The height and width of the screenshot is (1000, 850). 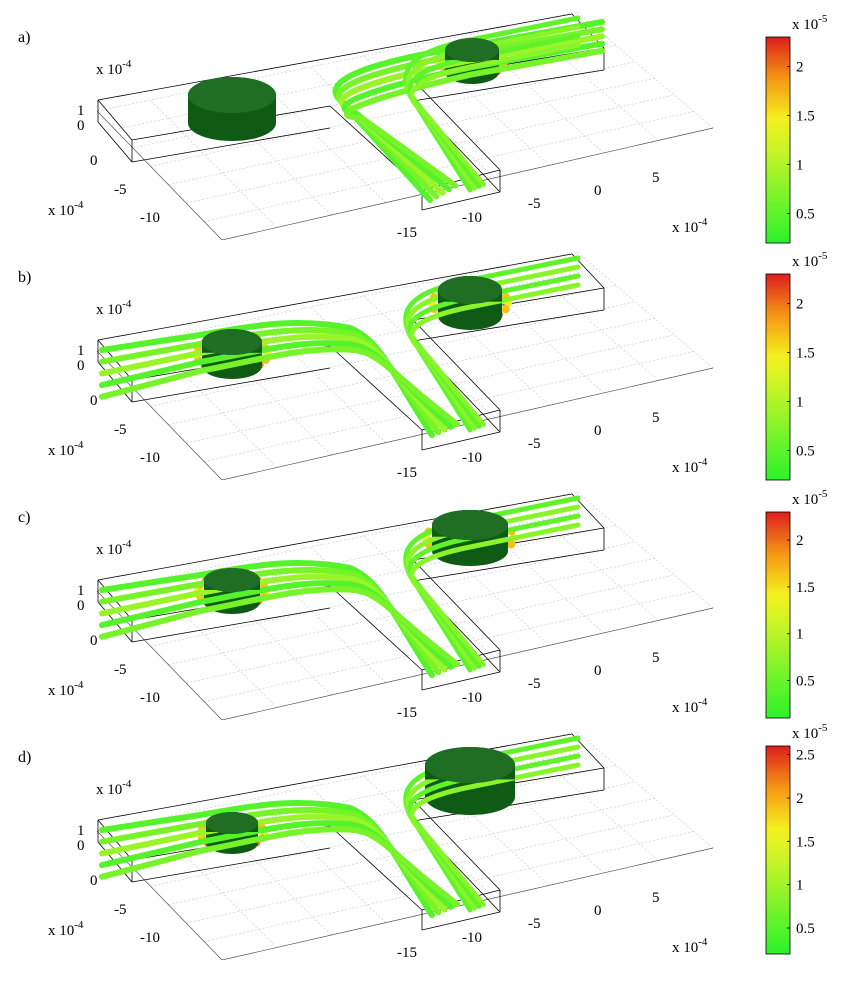 What do you see at coordinates (24, 277) in the screenshot?
I see `panel-label: b)` at bounding box center [24, 277].